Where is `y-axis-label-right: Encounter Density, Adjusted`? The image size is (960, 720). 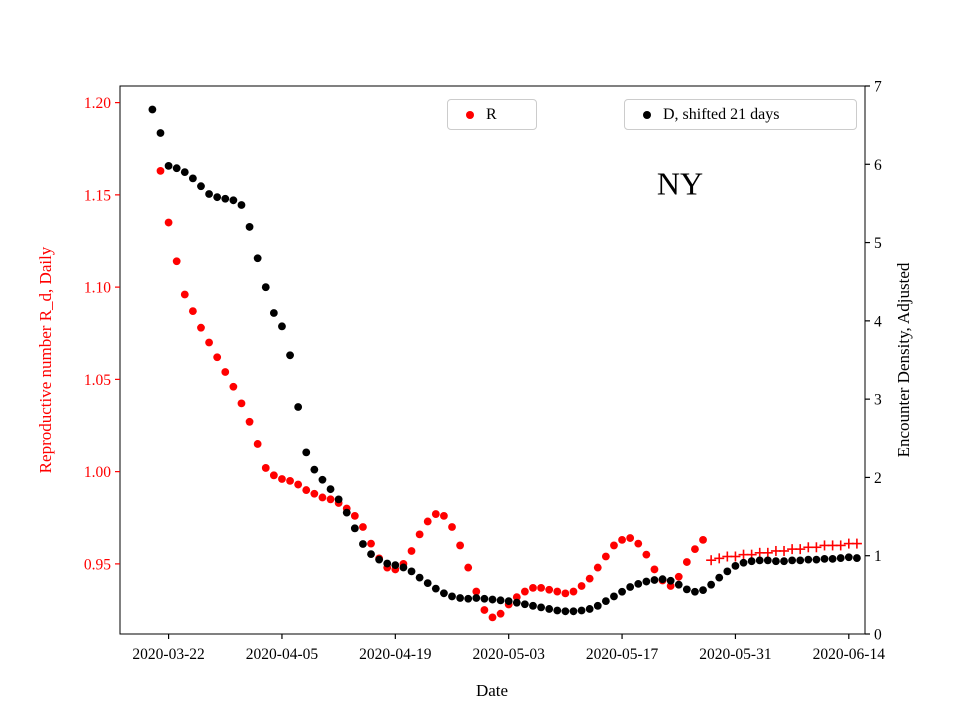
y-axis-label-right: Encounter Density, Adjusted is located at coordinates (903, 360).